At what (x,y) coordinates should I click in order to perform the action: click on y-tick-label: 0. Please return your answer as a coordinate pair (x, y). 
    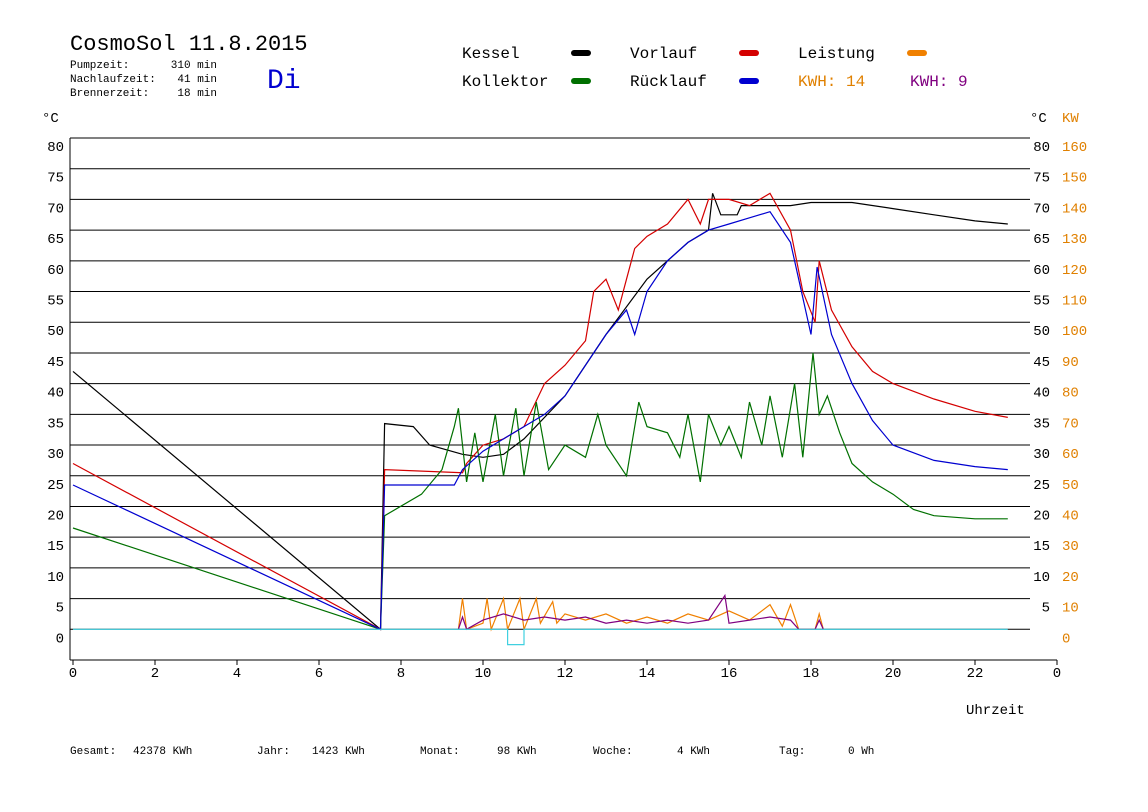
    Looking at the image, I should click on (60, 639).